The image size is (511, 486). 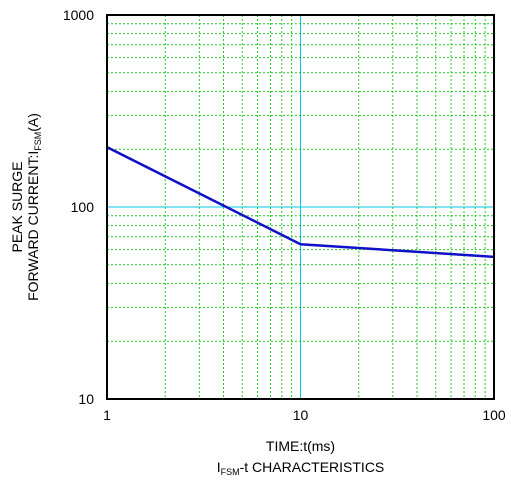 What do you see at coordinates (494, 415) in the screenshot?
I see `x-tick-label: 100` at bounding box center [494, 415].